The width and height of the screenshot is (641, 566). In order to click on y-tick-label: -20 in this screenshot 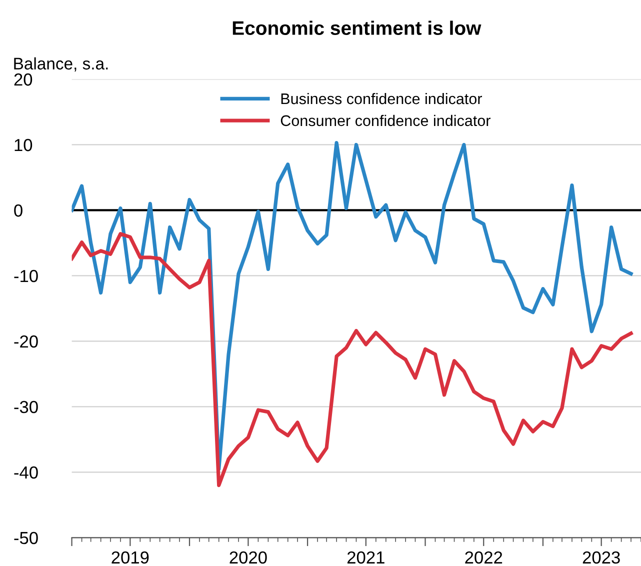, I will do `click(26, 341)`.